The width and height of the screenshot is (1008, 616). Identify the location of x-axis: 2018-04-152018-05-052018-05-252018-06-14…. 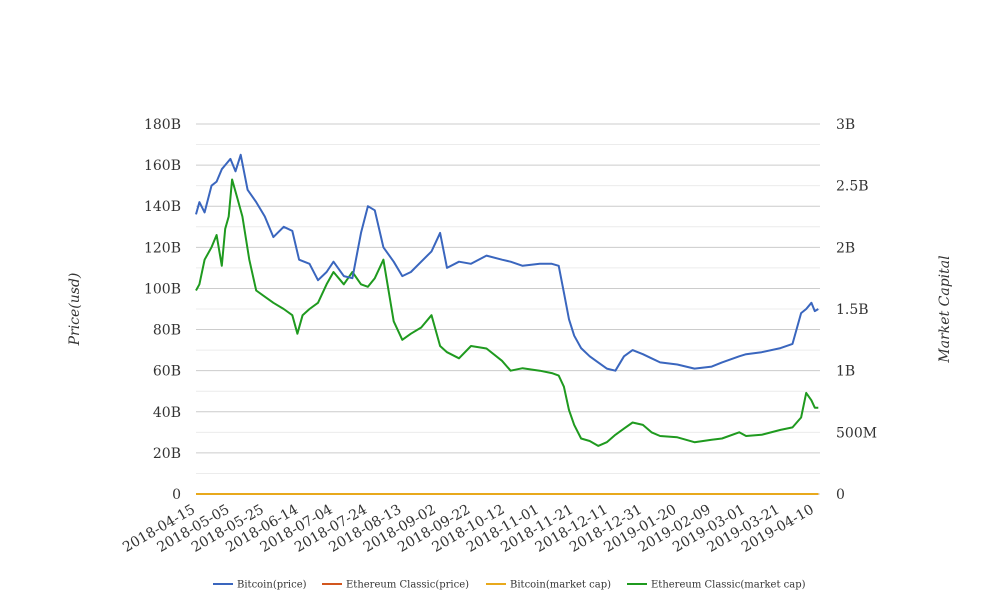
(468, 529).